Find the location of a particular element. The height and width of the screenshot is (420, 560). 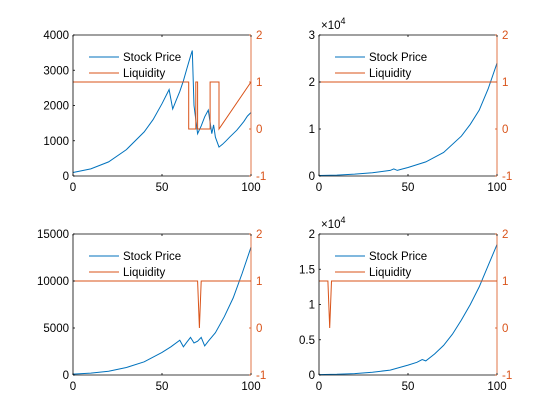

y-tick-label-left: 1.5 is located at coordinates (307, 270).